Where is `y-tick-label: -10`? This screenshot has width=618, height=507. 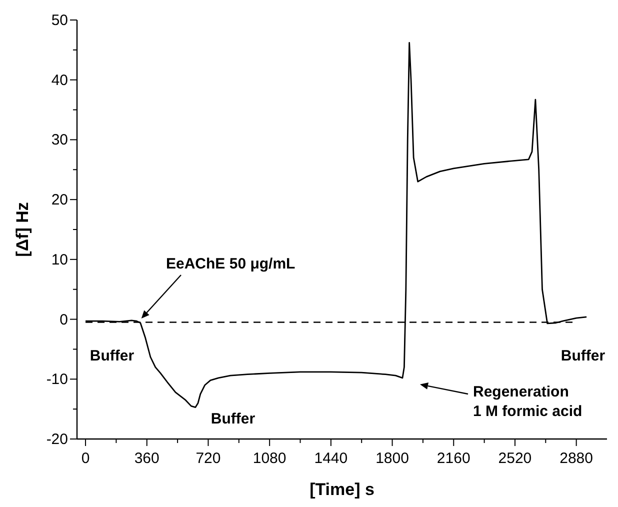 y-tick-label: -10 is located at coordinates (57, 379).